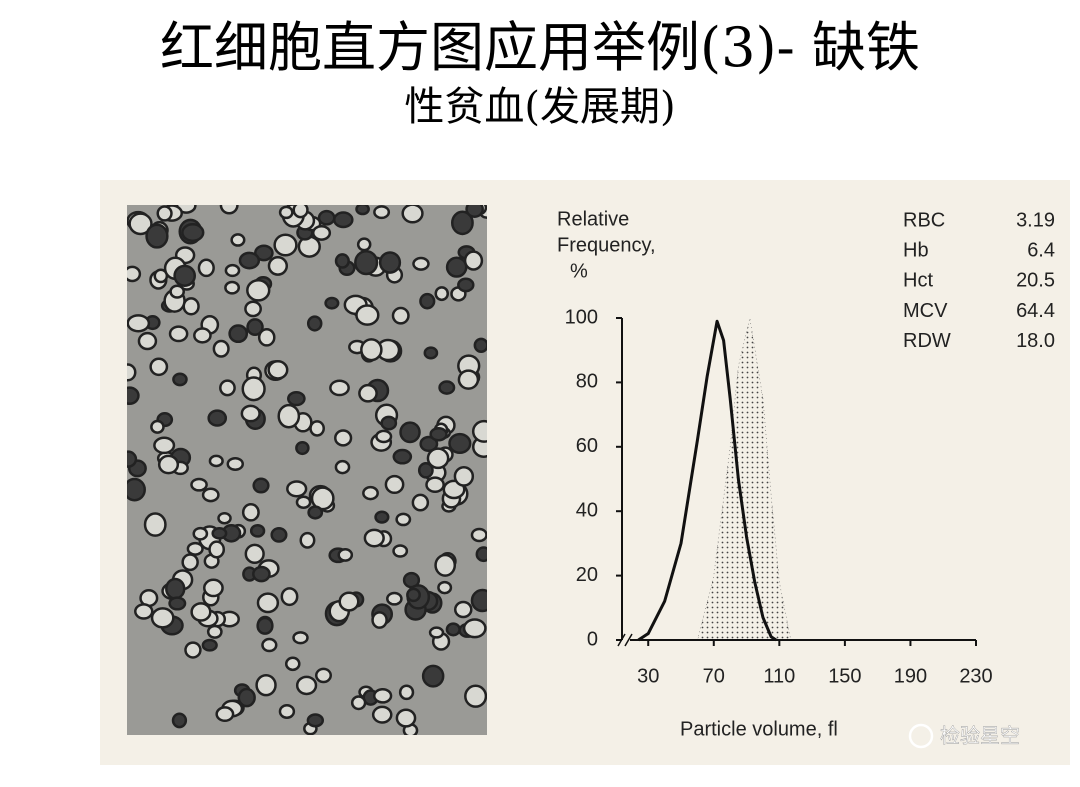  What do you see at coordinates (593, 219) in the screenshot?
I see `y-axis-label: Relative` at bounding box center [593, 219].